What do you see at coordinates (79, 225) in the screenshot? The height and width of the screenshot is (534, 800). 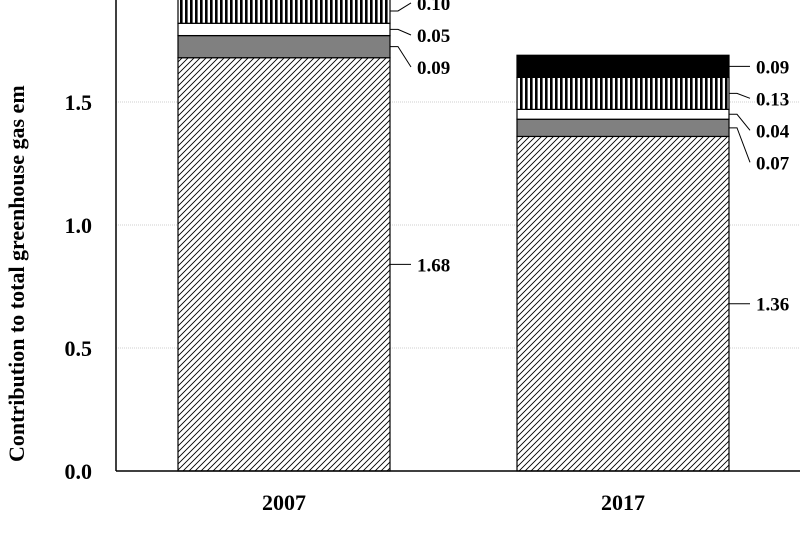 I see `y-tick-label: 1.0` at bounding box center [79, 225].